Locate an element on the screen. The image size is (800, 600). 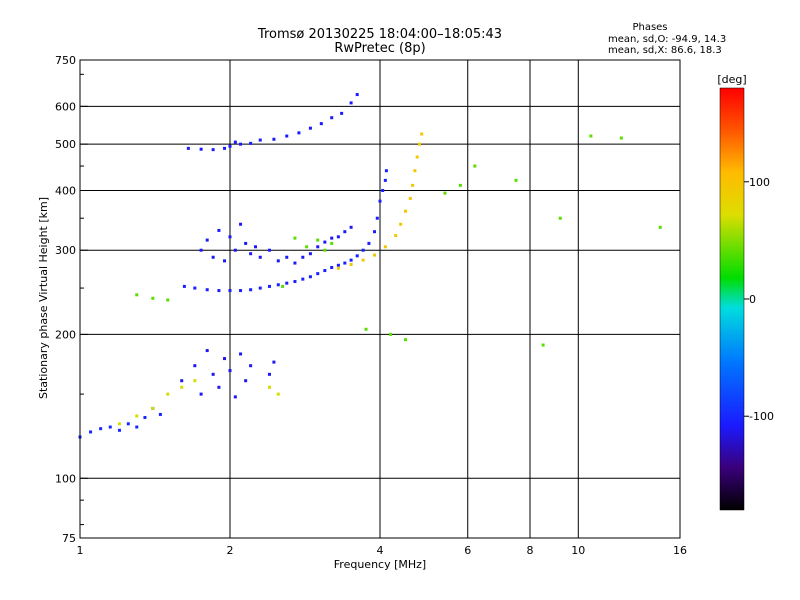
y-axis-ticks: 75 100 200 300 400 500 600 750 is located at coordinates (71, 299).